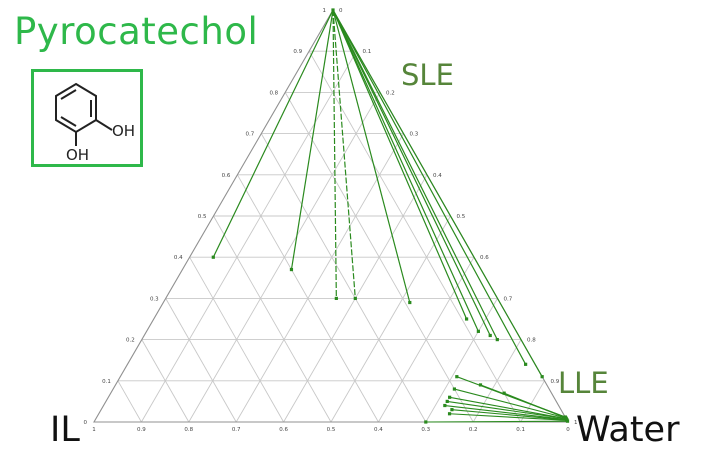 Image resolution: width=708 pixels, height=454 pixels. What do you see at coordinates (425, 430) in the screenshot?
I see `tick-label-bottom: 0.3` at bounding box center [425, 430].